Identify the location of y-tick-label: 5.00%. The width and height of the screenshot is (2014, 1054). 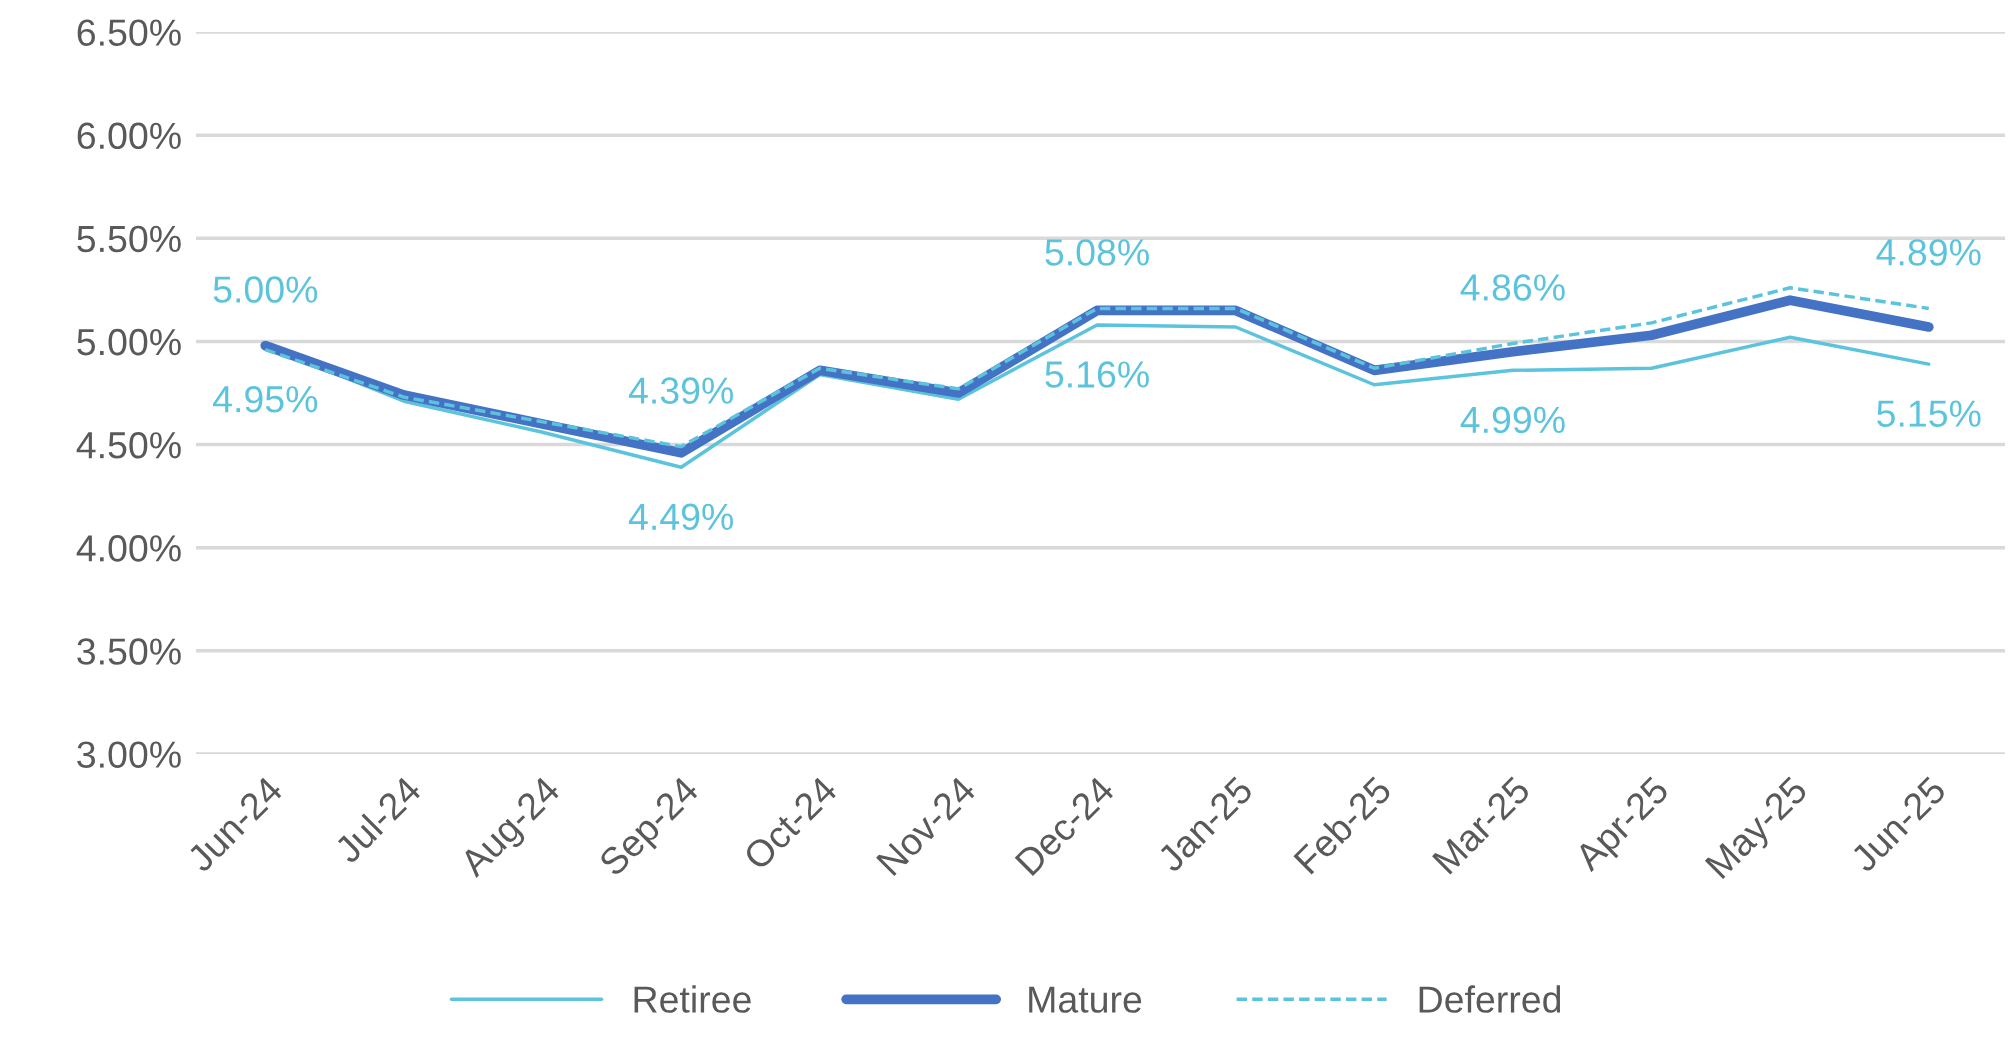
(129, 342).